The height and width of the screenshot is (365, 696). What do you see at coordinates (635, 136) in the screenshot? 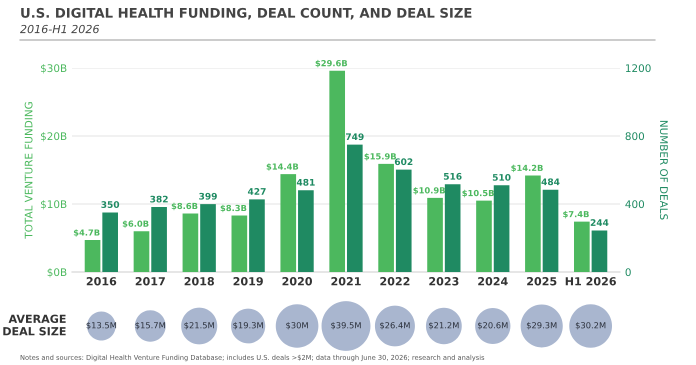
I see `y2-tick-label: 800` at bounding box center [635, 136].